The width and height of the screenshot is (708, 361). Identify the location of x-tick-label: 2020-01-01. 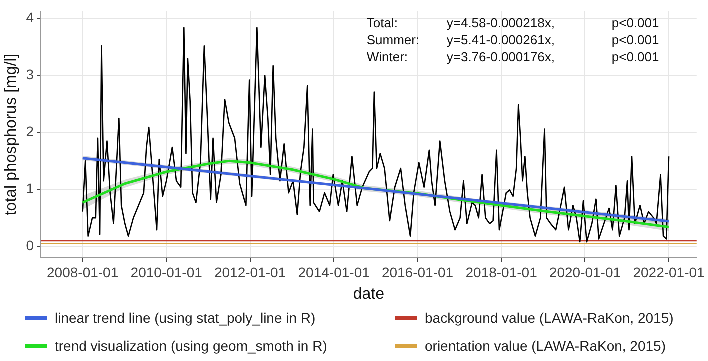
(585, 272).